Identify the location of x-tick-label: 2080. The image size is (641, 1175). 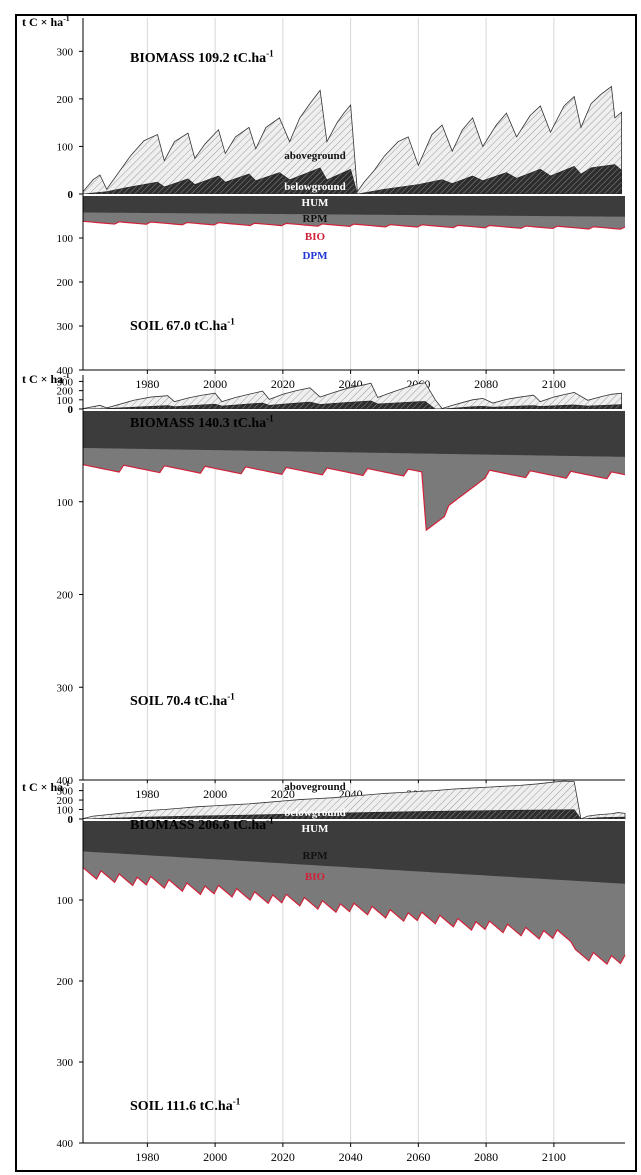
(486, 1157).